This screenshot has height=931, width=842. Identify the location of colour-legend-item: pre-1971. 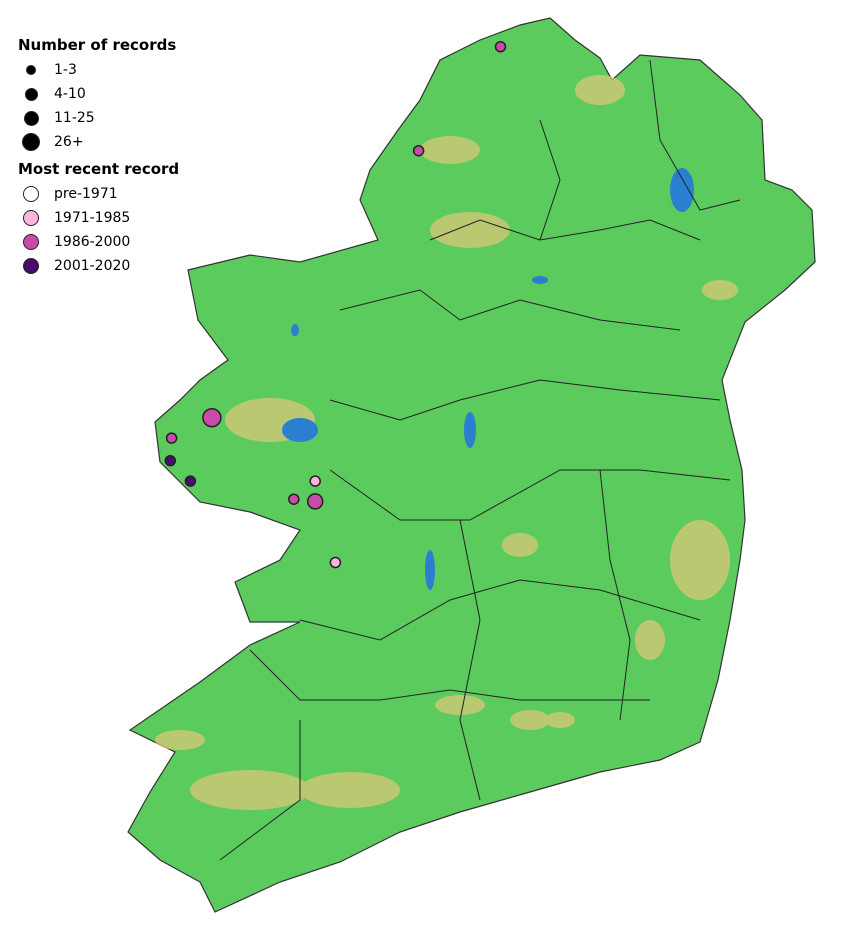
(98, 194).